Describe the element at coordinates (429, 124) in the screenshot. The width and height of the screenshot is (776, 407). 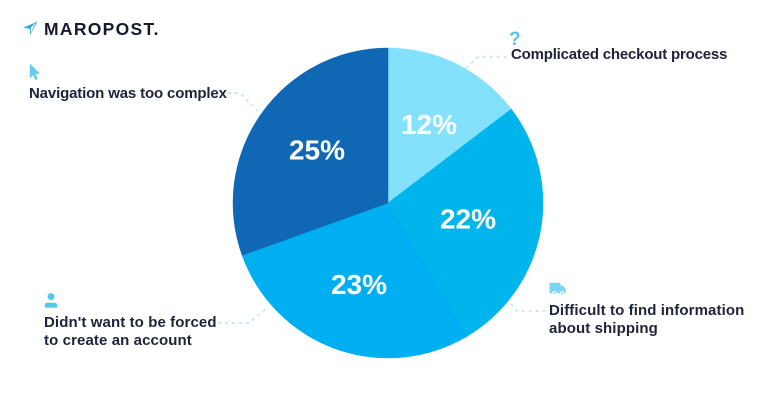
I see `svg-text: 12%` at that location.